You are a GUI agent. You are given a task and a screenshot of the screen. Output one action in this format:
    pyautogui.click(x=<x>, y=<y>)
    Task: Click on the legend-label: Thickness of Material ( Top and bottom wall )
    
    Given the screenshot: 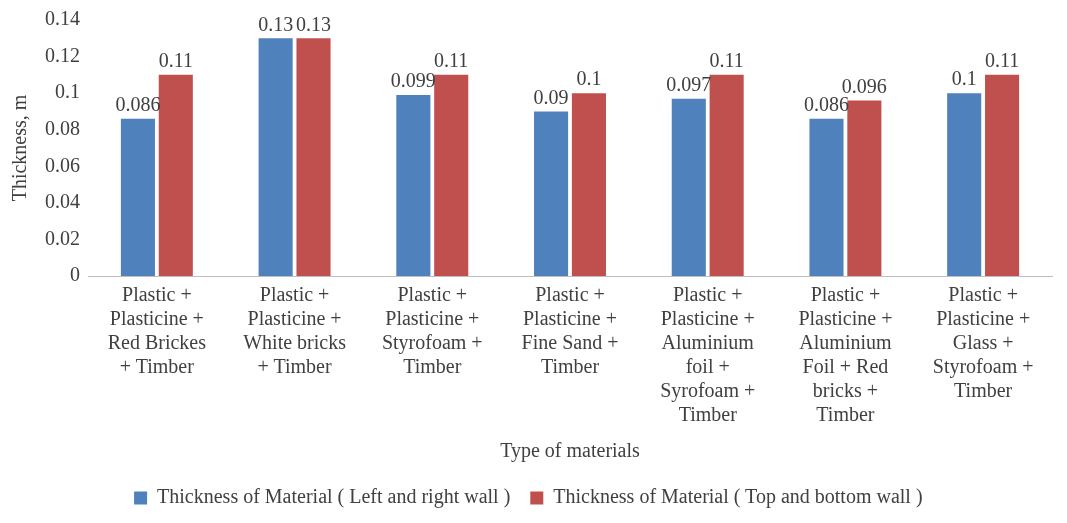 What is the action you would take?
    pyautogui.click(x=738, y=497)
    